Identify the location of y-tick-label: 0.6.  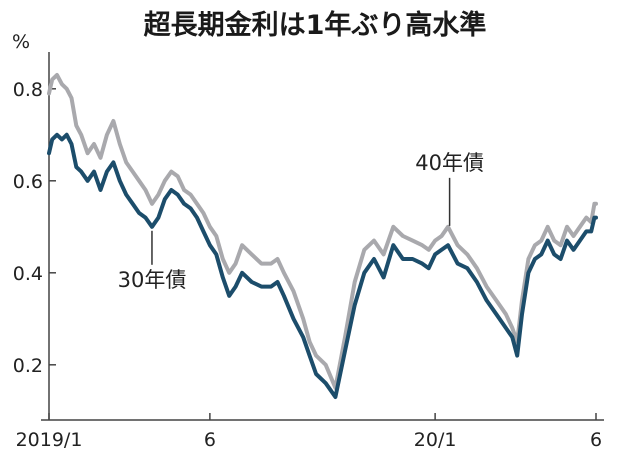
(28, 182).